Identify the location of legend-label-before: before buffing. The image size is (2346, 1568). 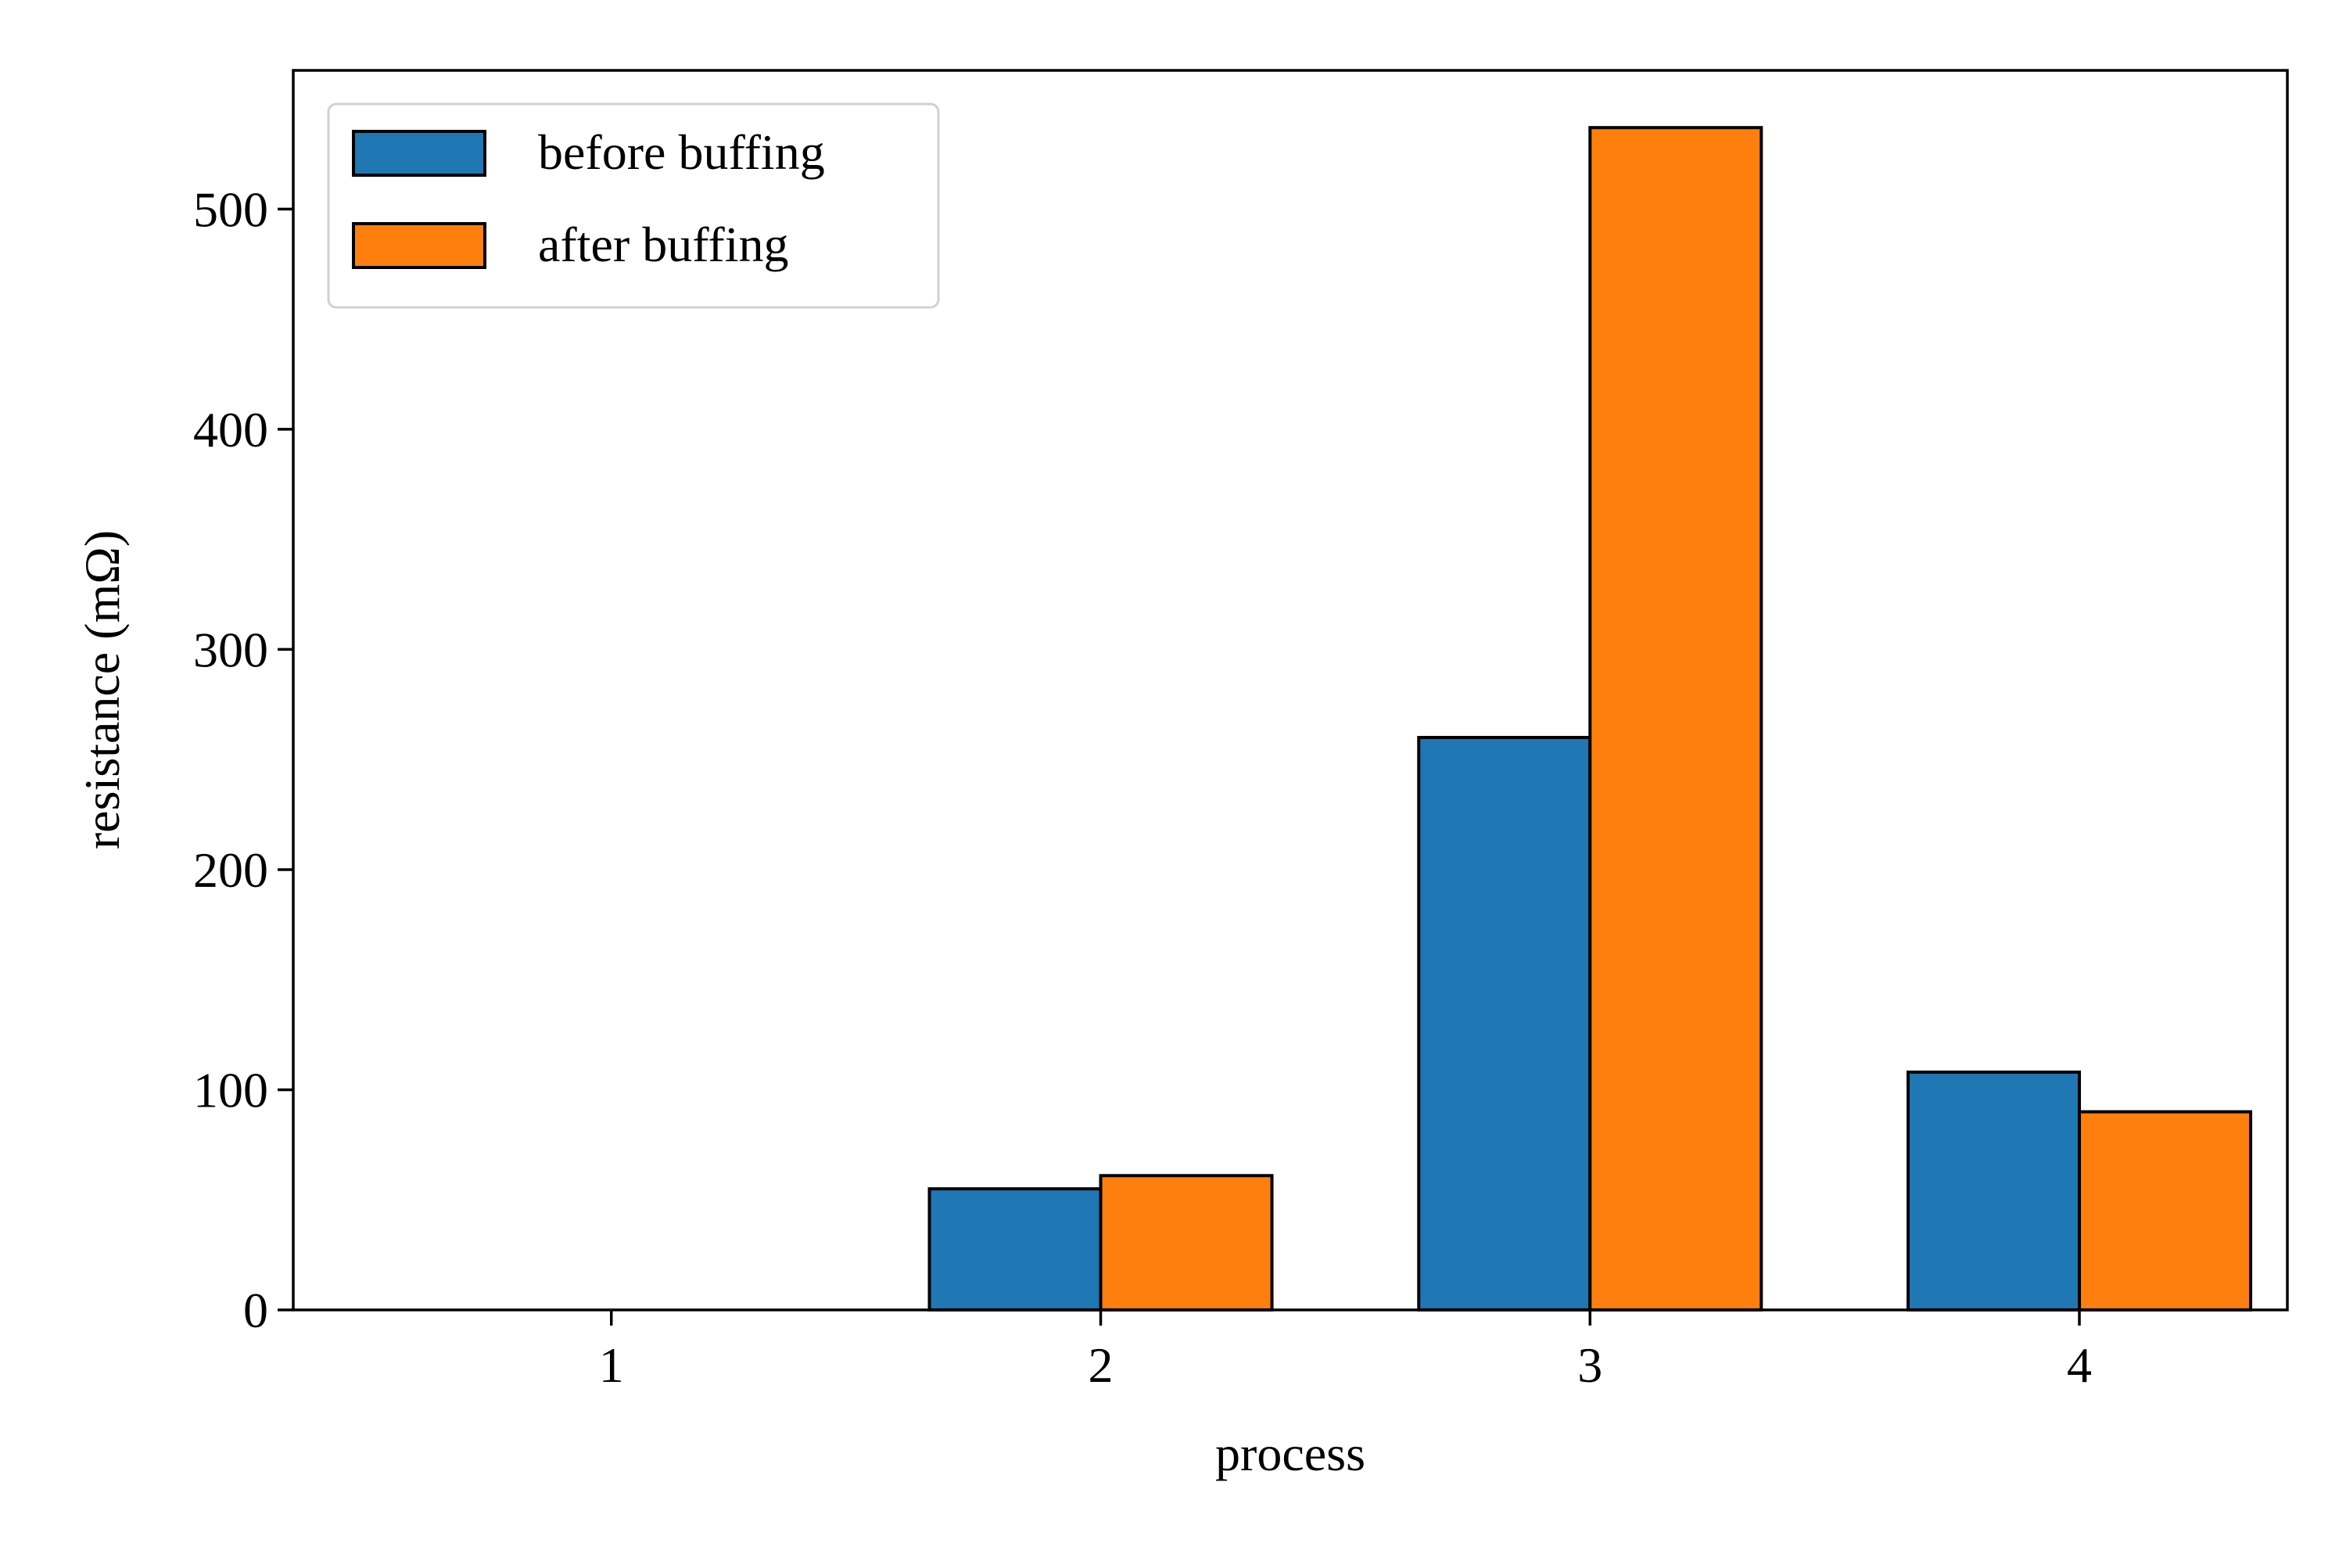
(682, 152).